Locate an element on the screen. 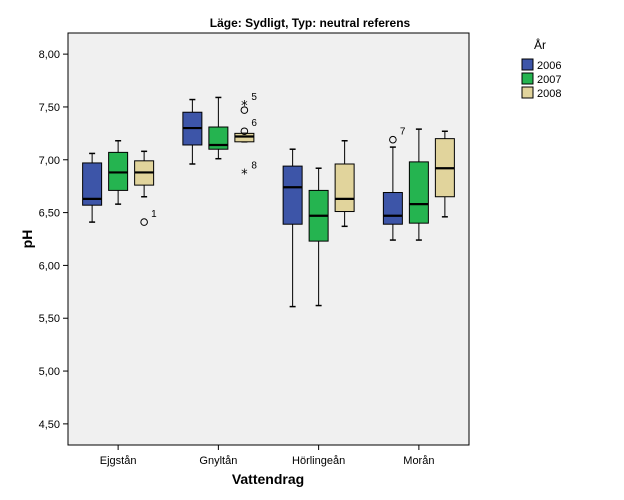  box-Morån-2007 is located at coordinates (418, 184).